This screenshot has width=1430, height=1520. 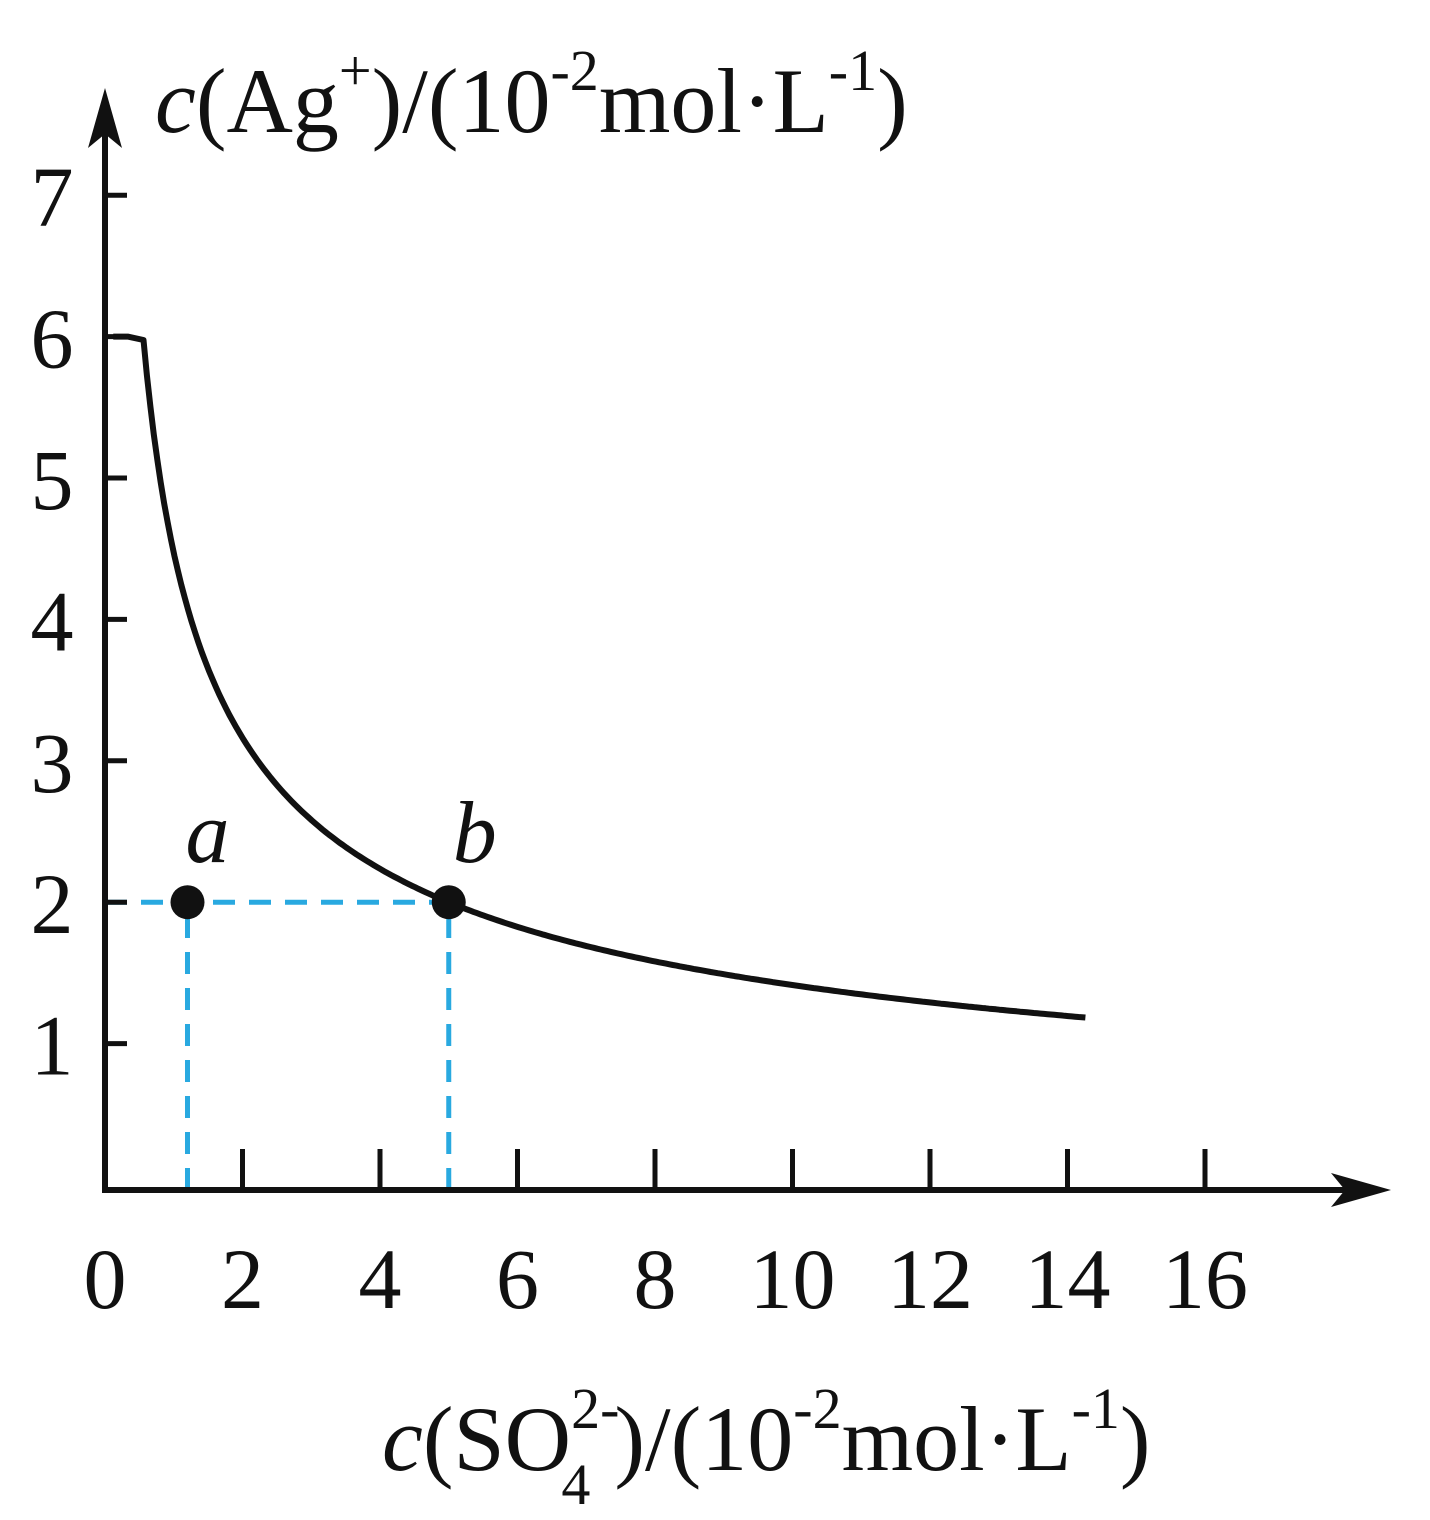 I want to click on y-tick-label: 5, so click(x=52, y=480).